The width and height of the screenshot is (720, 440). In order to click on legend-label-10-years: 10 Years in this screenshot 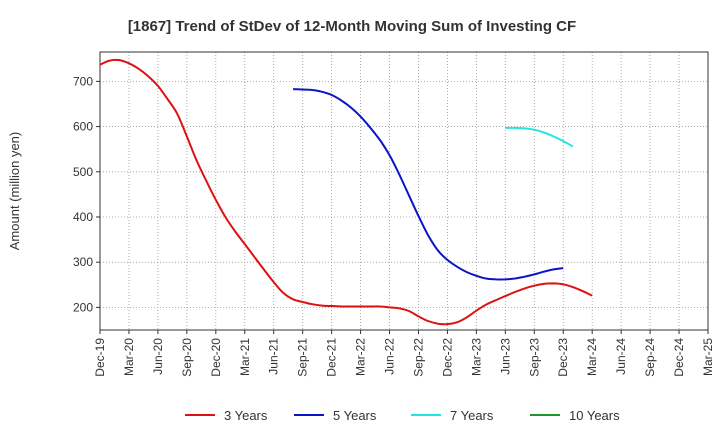, I will do `click(594, 415)`.